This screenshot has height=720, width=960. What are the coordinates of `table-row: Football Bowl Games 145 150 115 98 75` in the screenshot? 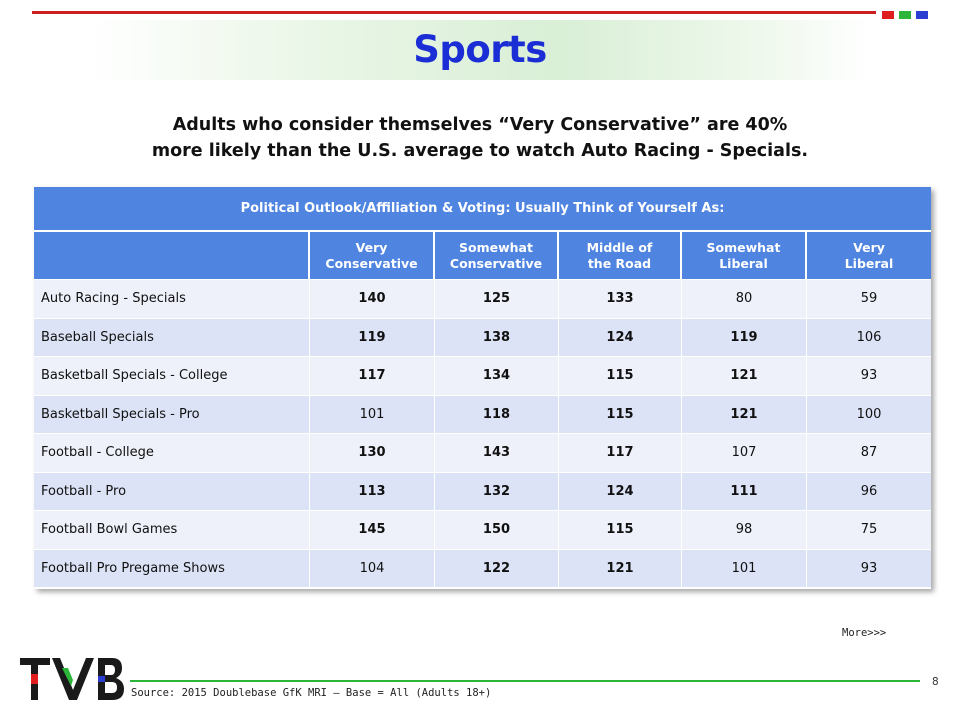 It's located at (482, 529).